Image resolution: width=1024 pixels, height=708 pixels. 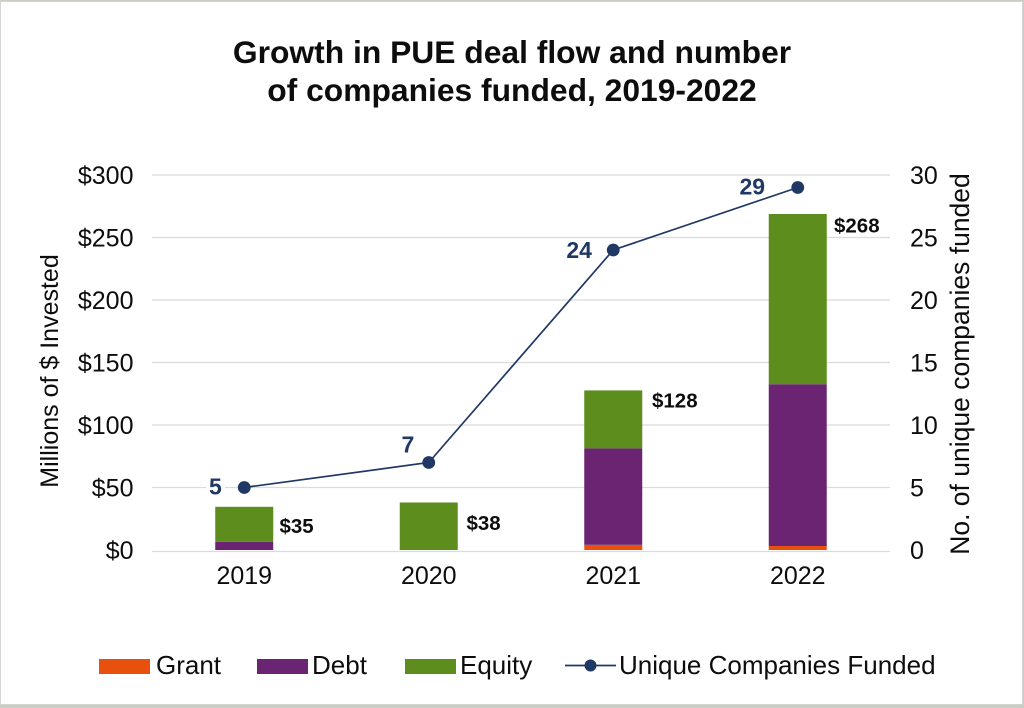 What do you see at coordinates (924, 364) in the screenshot?
I see `svg-text: 15` at bounding box center [924, 364].